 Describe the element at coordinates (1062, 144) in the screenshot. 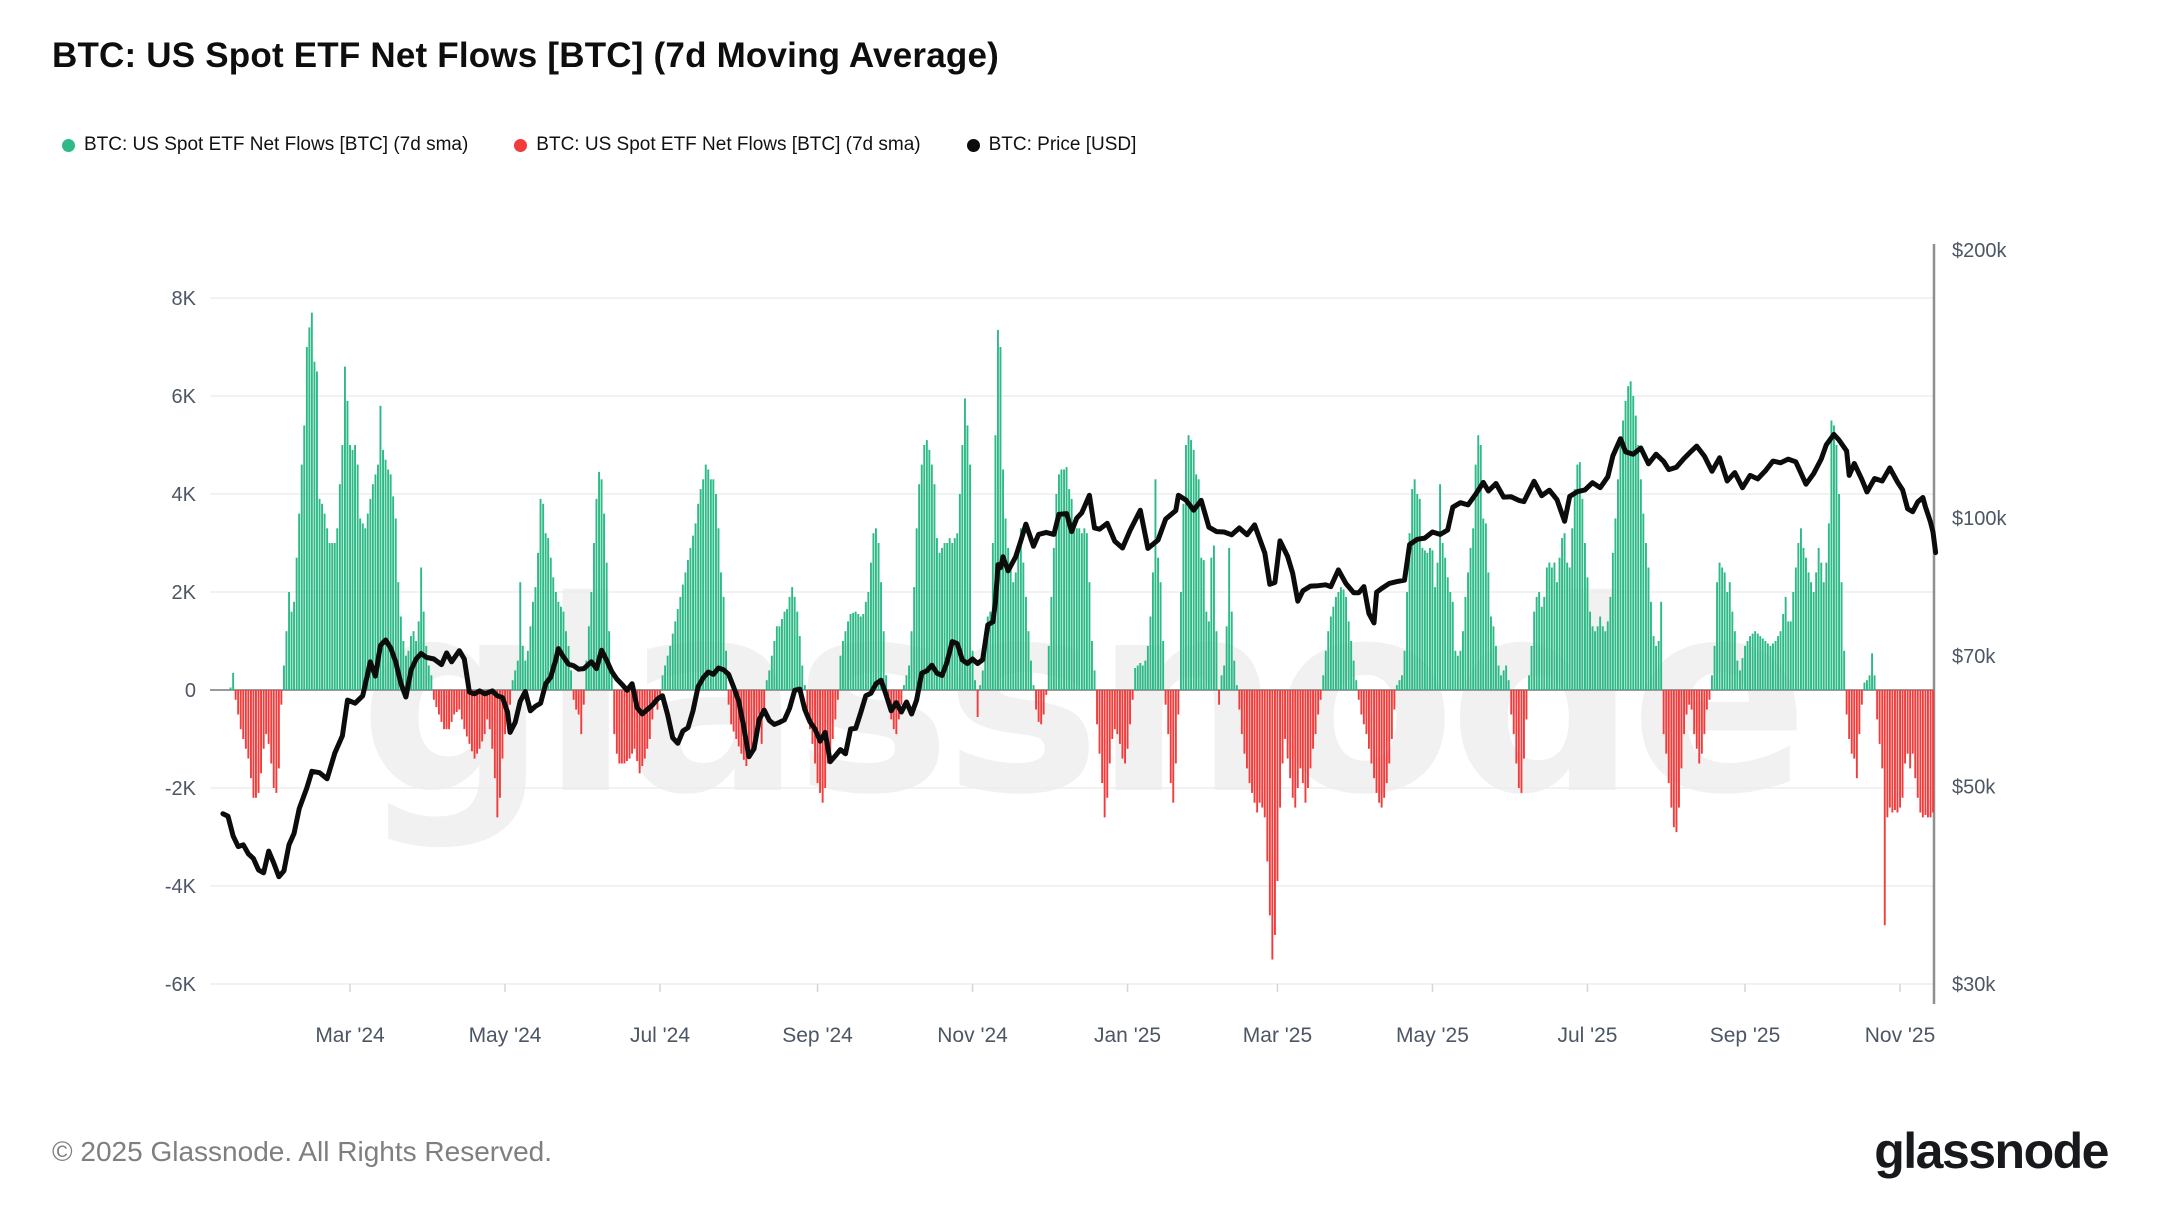

I see `legend-label: BTC: Price [USD]` at that location.